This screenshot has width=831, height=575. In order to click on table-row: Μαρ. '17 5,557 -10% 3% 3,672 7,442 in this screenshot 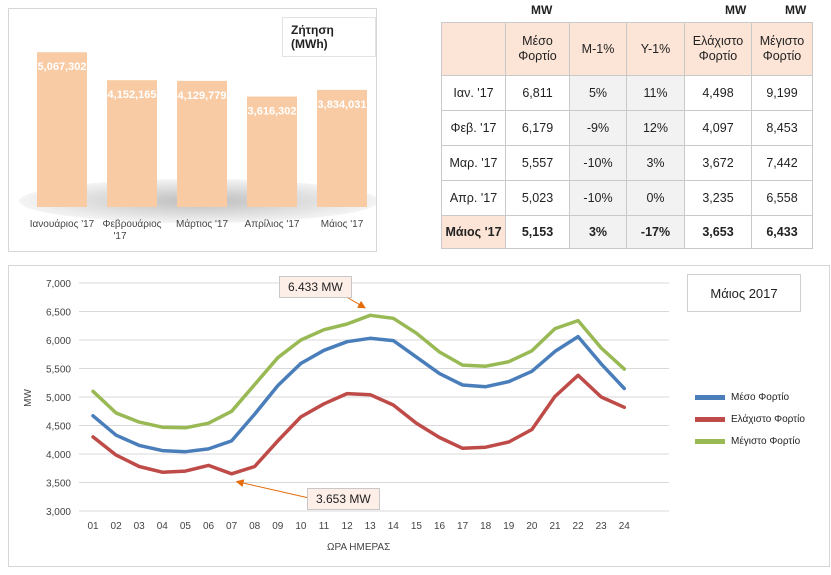, I will do `click(627, 163)`.